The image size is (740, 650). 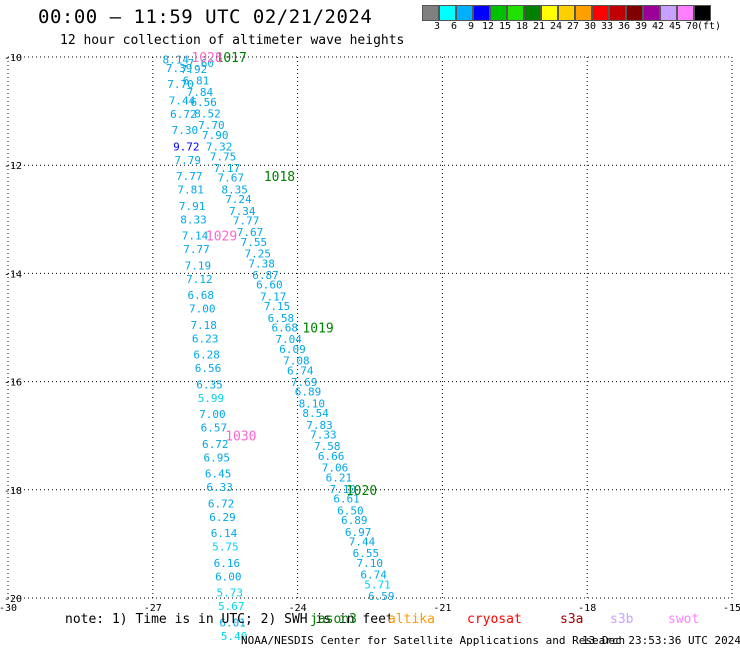 What do you see at coordinates (331, 456) in the screenshot?
I see `wave-height-point: 6.66` at bounding box center [331, 456].